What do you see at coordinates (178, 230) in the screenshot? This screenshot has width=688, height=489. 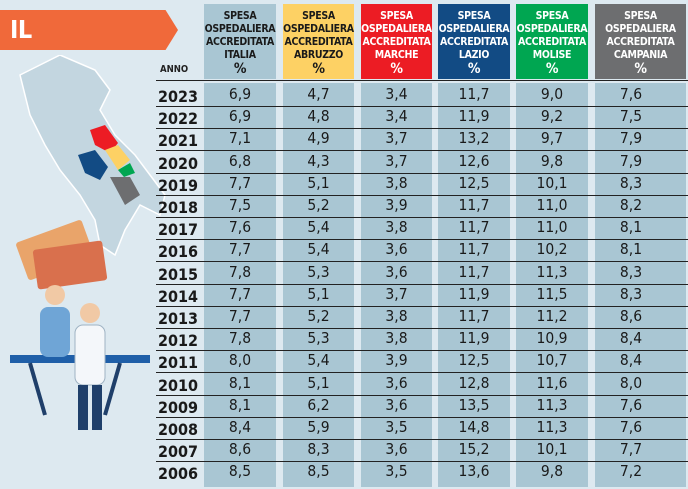 I see `year-cell: 2017` at bounding box center [178, 230].